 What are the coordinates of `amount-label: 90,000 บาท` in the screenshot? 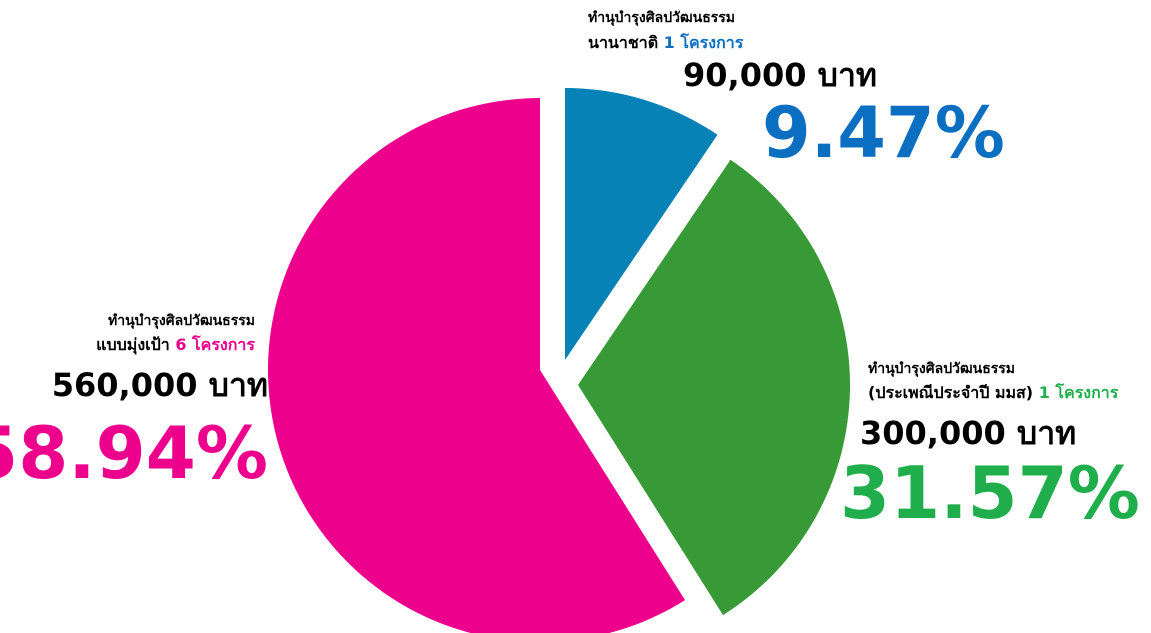 It's located at (780, 75).